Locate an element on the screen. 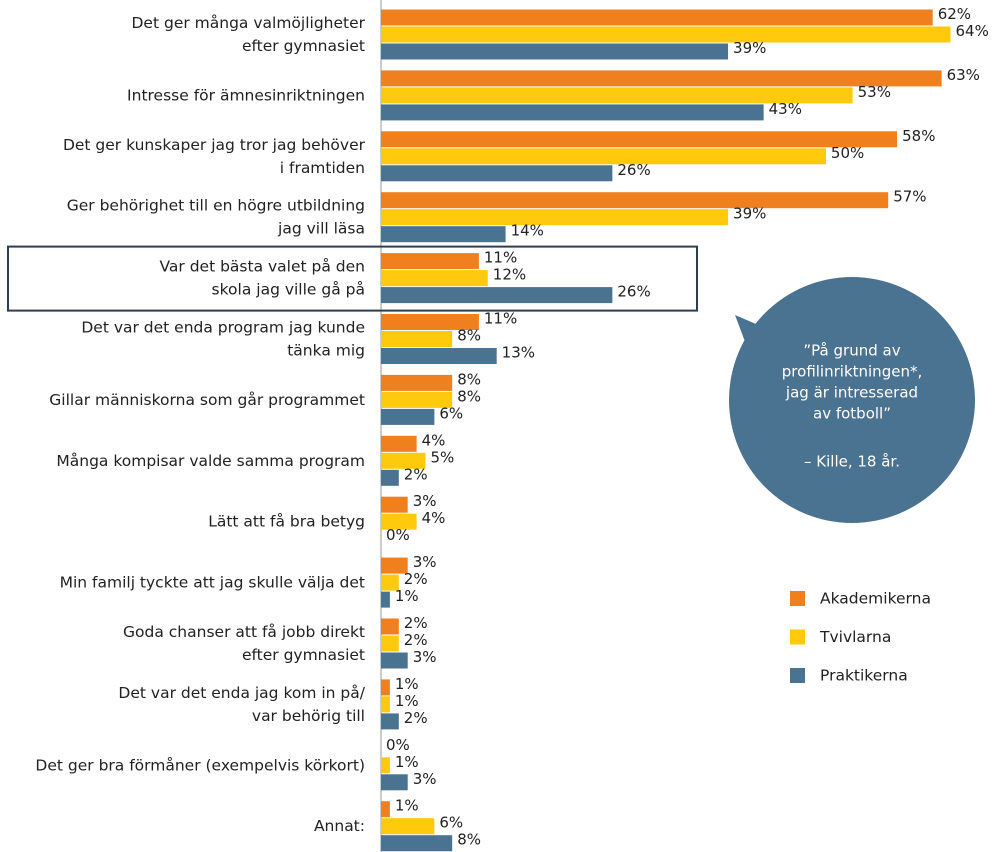 This screenshot has width=995, height=852. category-label: Det ger många valmöjligheter is located at coordinates (249, 23).